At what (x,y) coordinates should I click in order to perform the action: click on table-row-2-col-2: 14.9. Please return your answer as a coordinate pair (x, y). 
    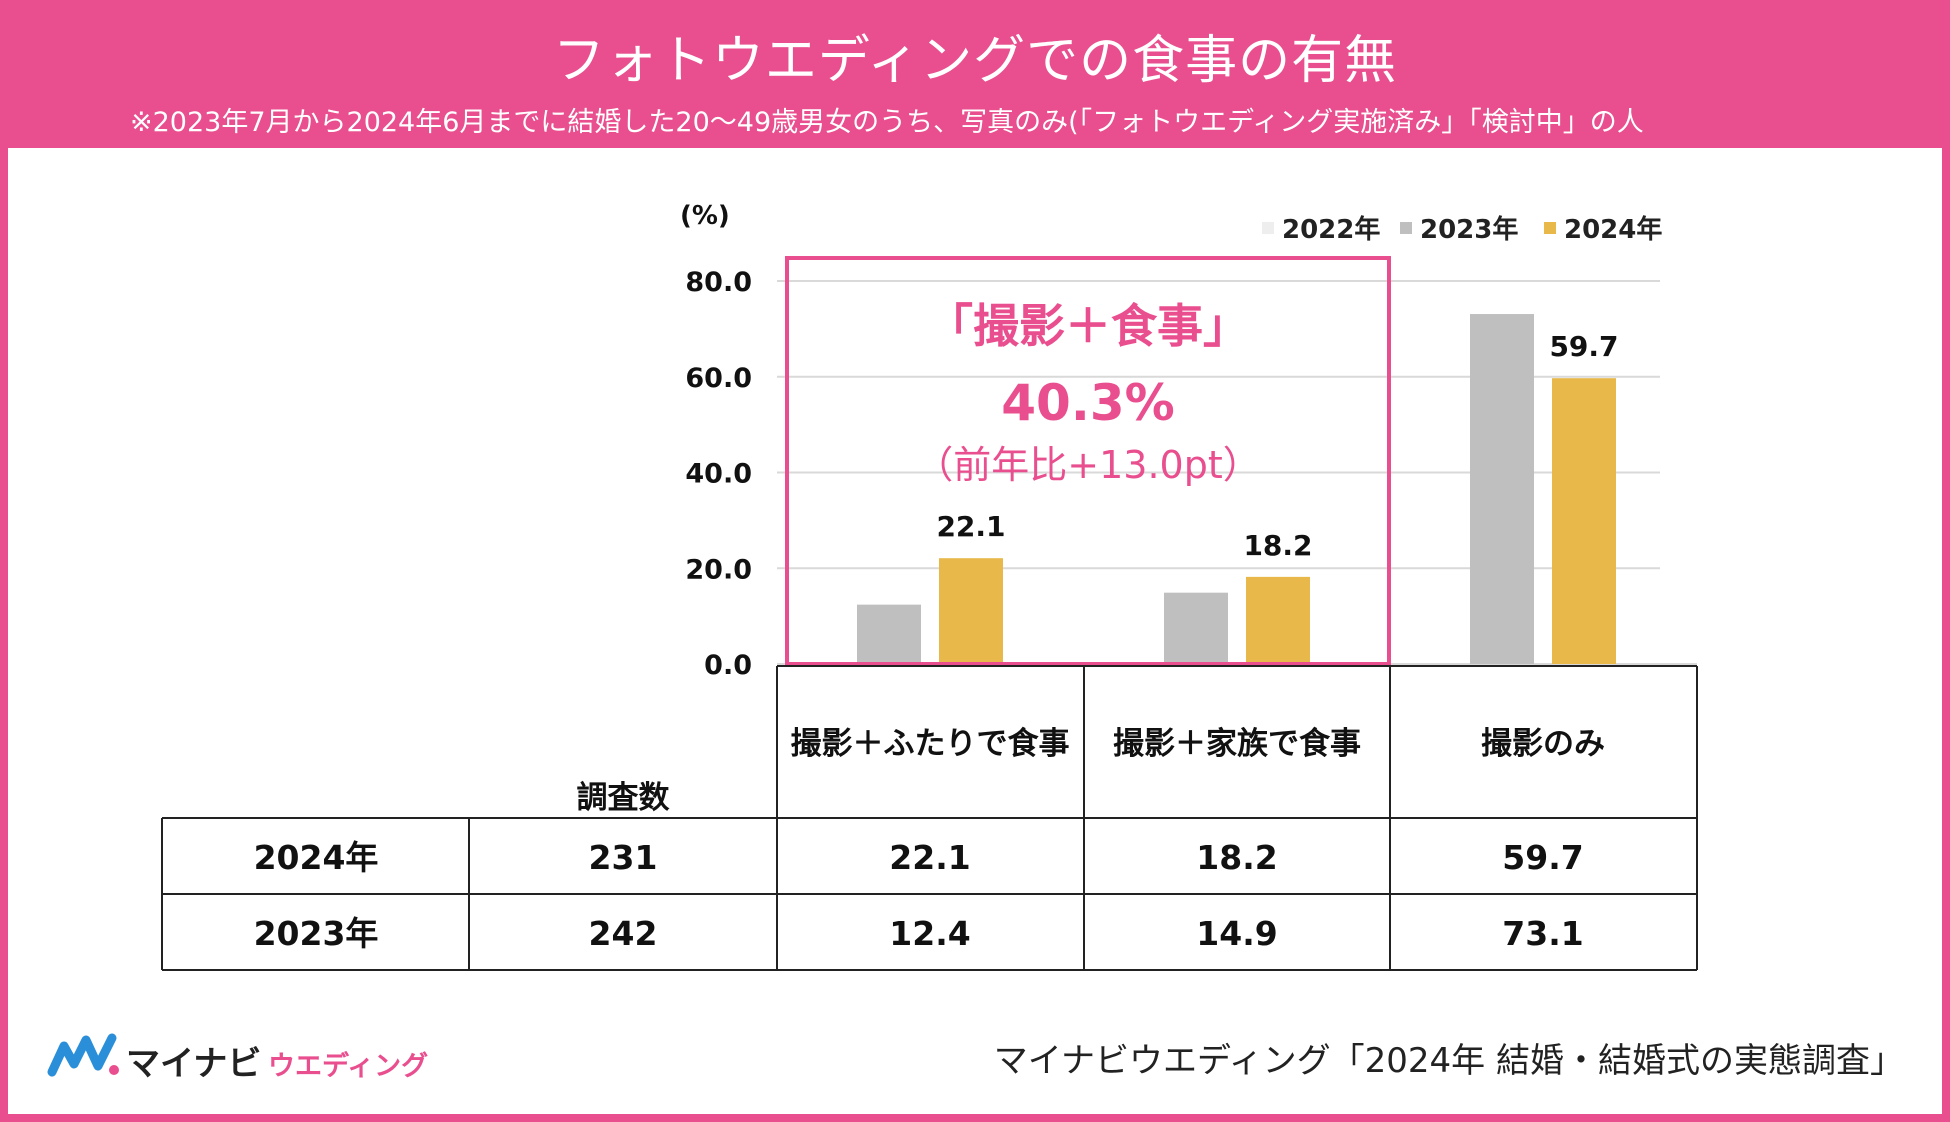
    Looking at the image, I should click on (1236, 933).